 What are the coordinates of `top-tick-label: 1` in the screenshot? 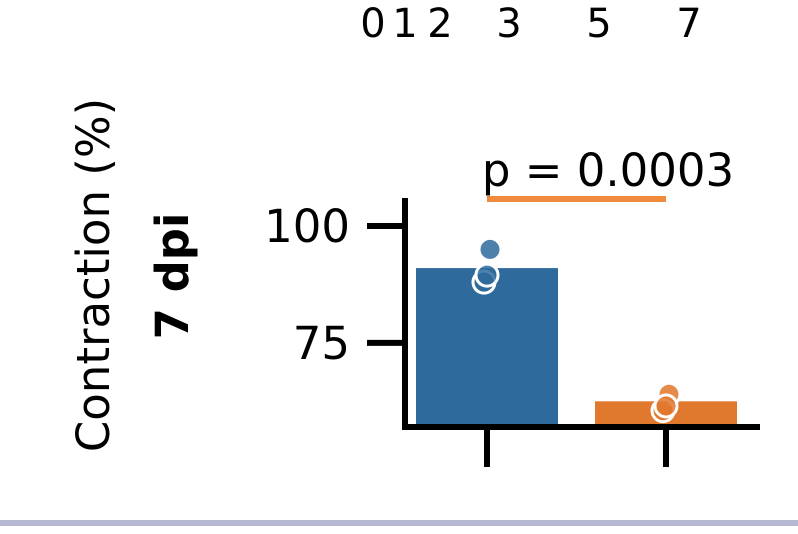 It's located at (404, 24).